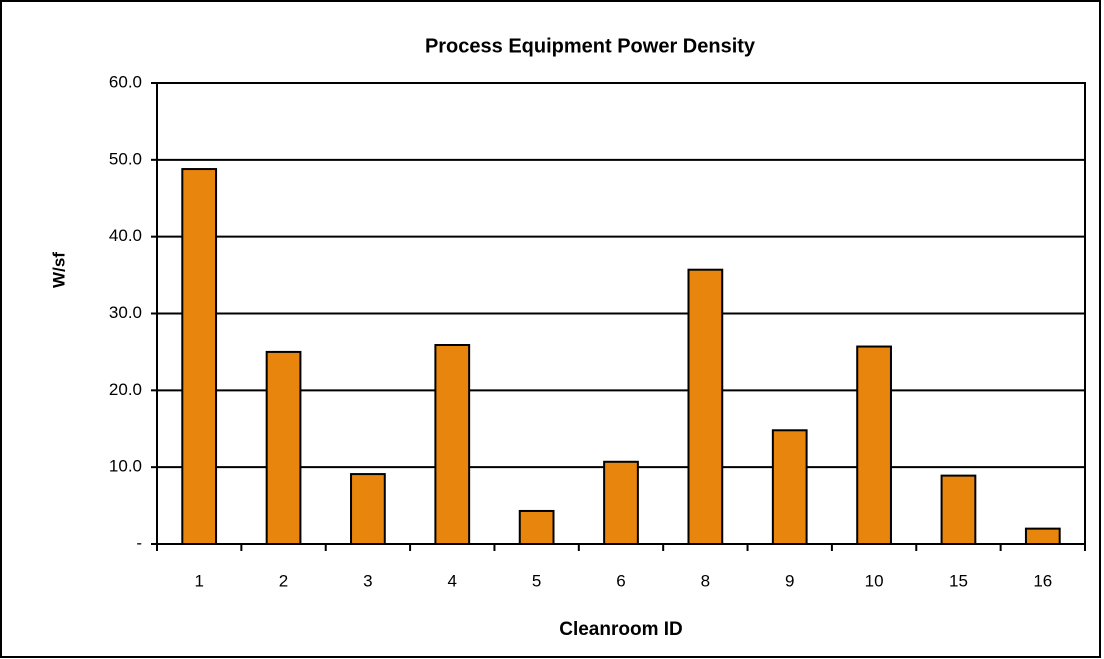  Describe the element at coordinates (367, 580) in the screenshot. I see `x-tick-label: 3` at that location.